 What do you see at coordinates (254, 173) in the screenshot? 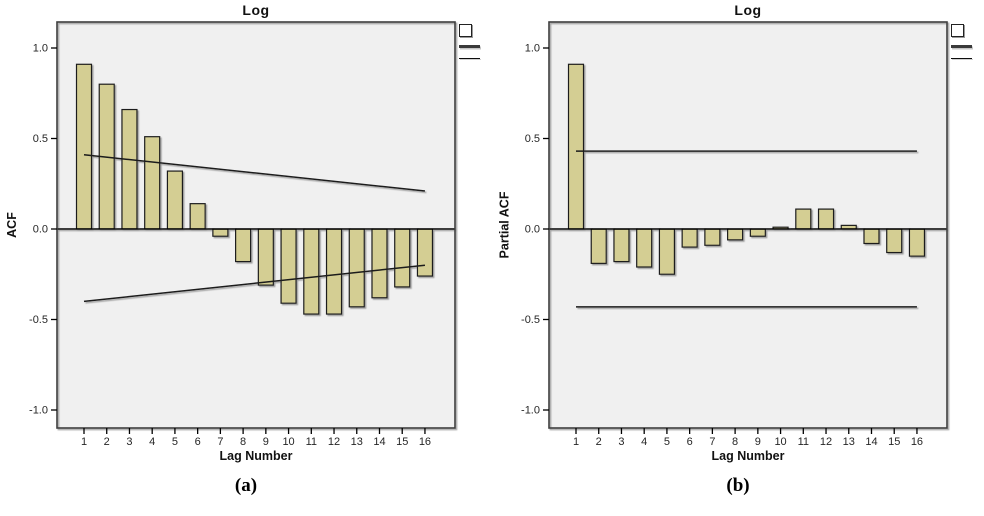
I see `upper-confidence-limit` at bounding box center [254, 173].